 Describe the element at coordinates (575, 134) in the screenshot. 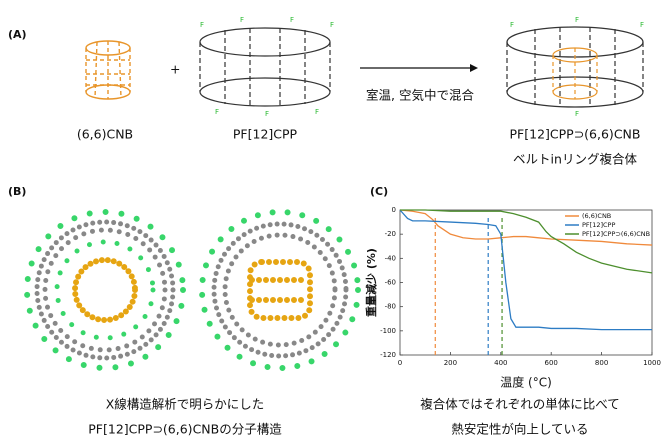

I see `molecule-name: PF[12]CPP⊃(6,6)CNB` at that location.